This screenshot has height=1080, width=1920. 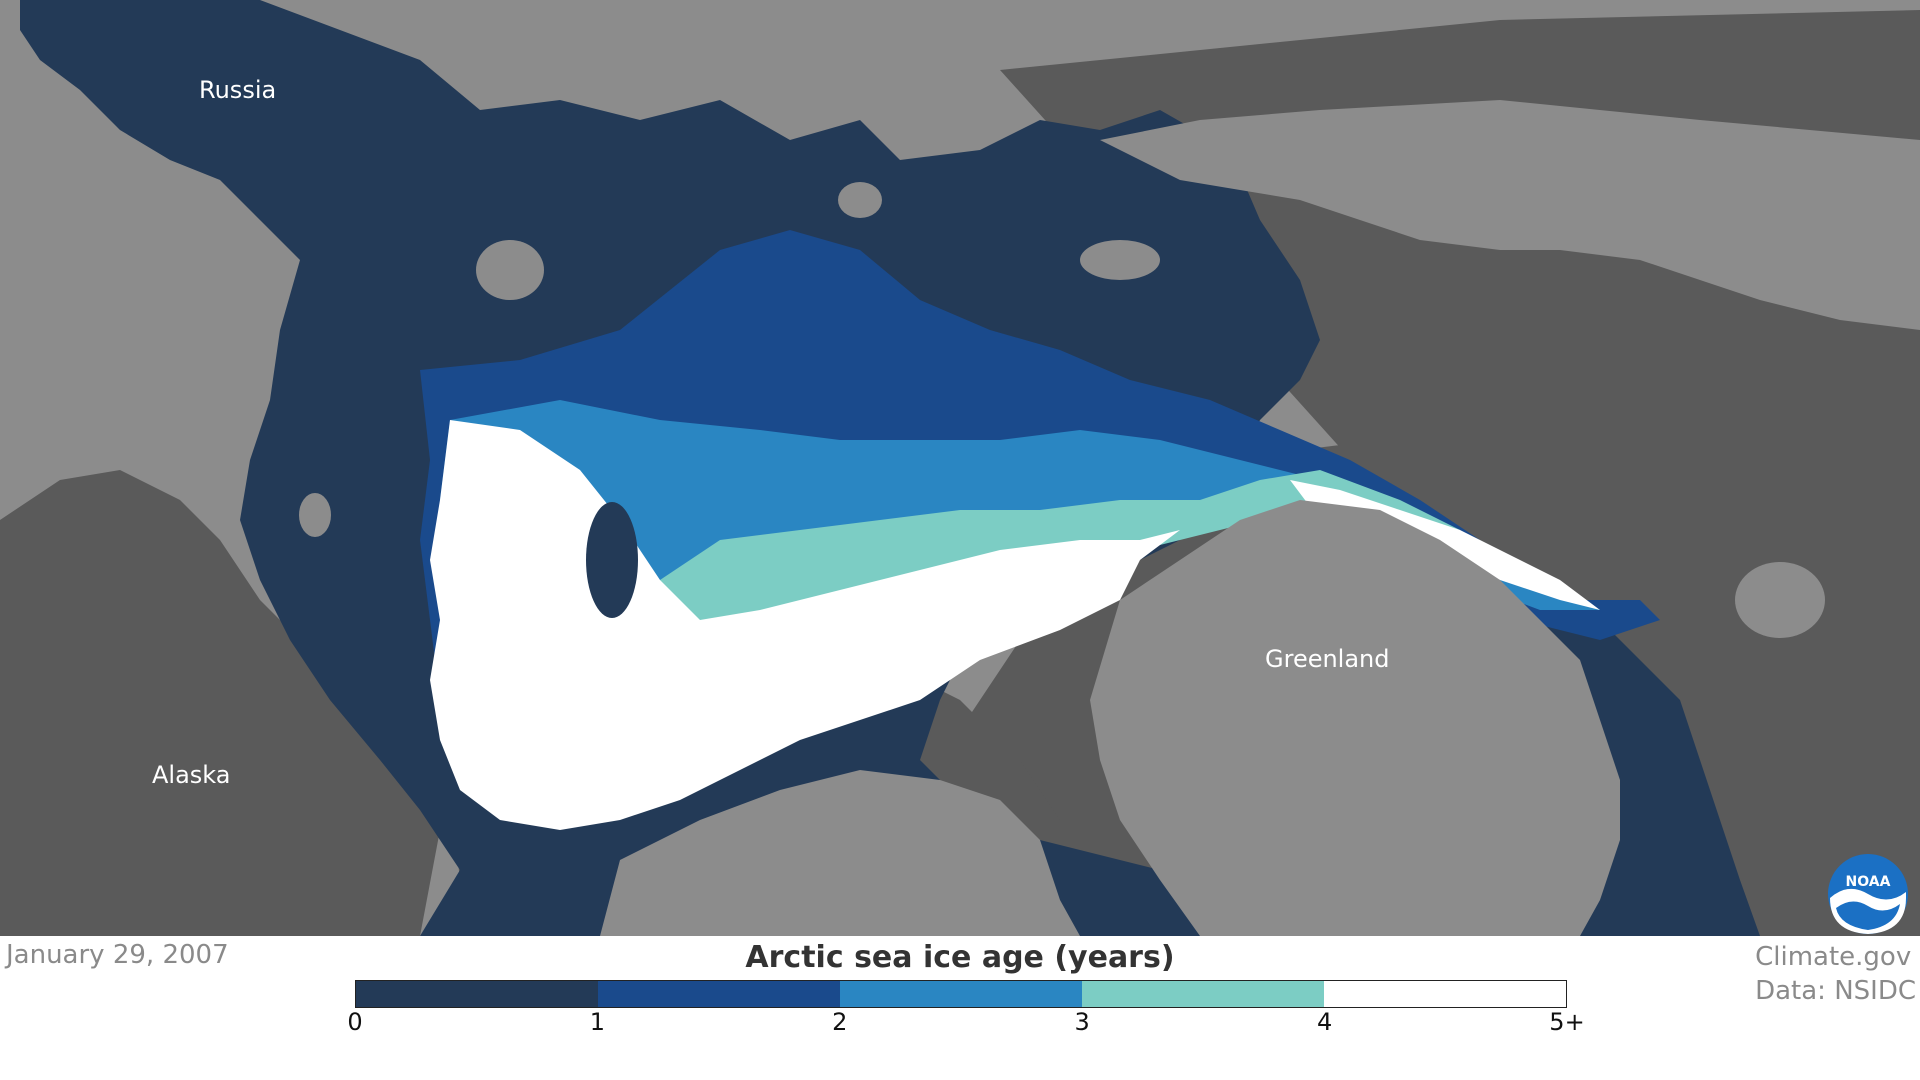 I want to click on label-greenland: Greenland, so click(x=1327, y=659).